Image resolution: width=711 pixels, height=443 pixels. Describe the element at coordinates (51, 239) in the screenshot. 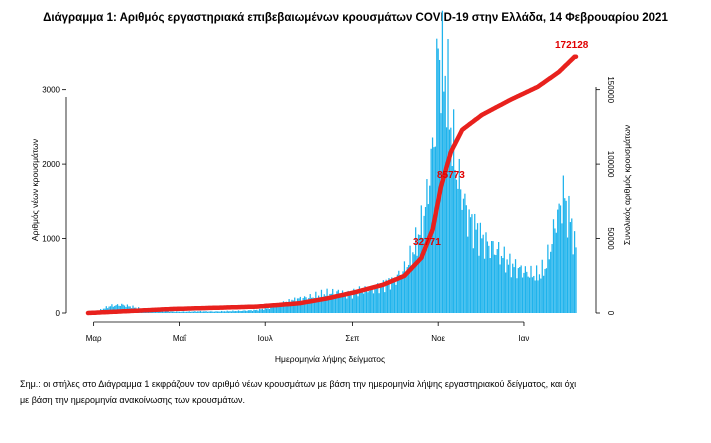

I see `left-tick-label: 1000` at that location.